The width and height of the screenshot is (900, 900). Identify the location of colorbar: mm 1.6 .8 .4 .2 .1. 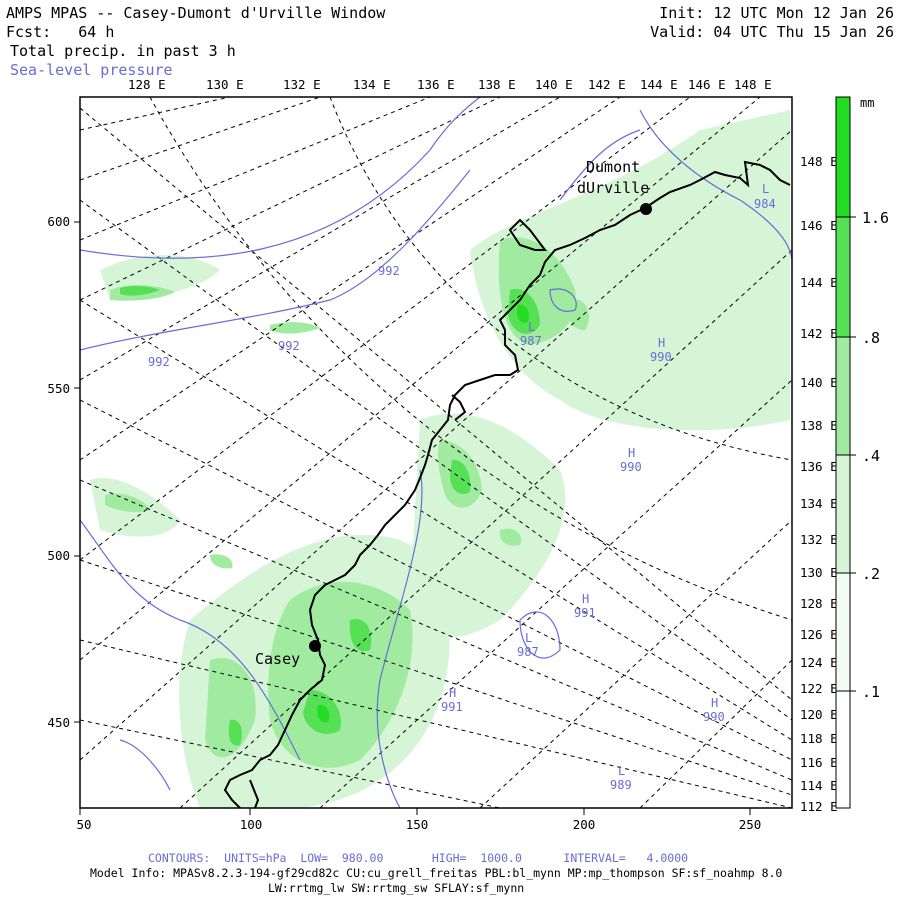
(862, 452).